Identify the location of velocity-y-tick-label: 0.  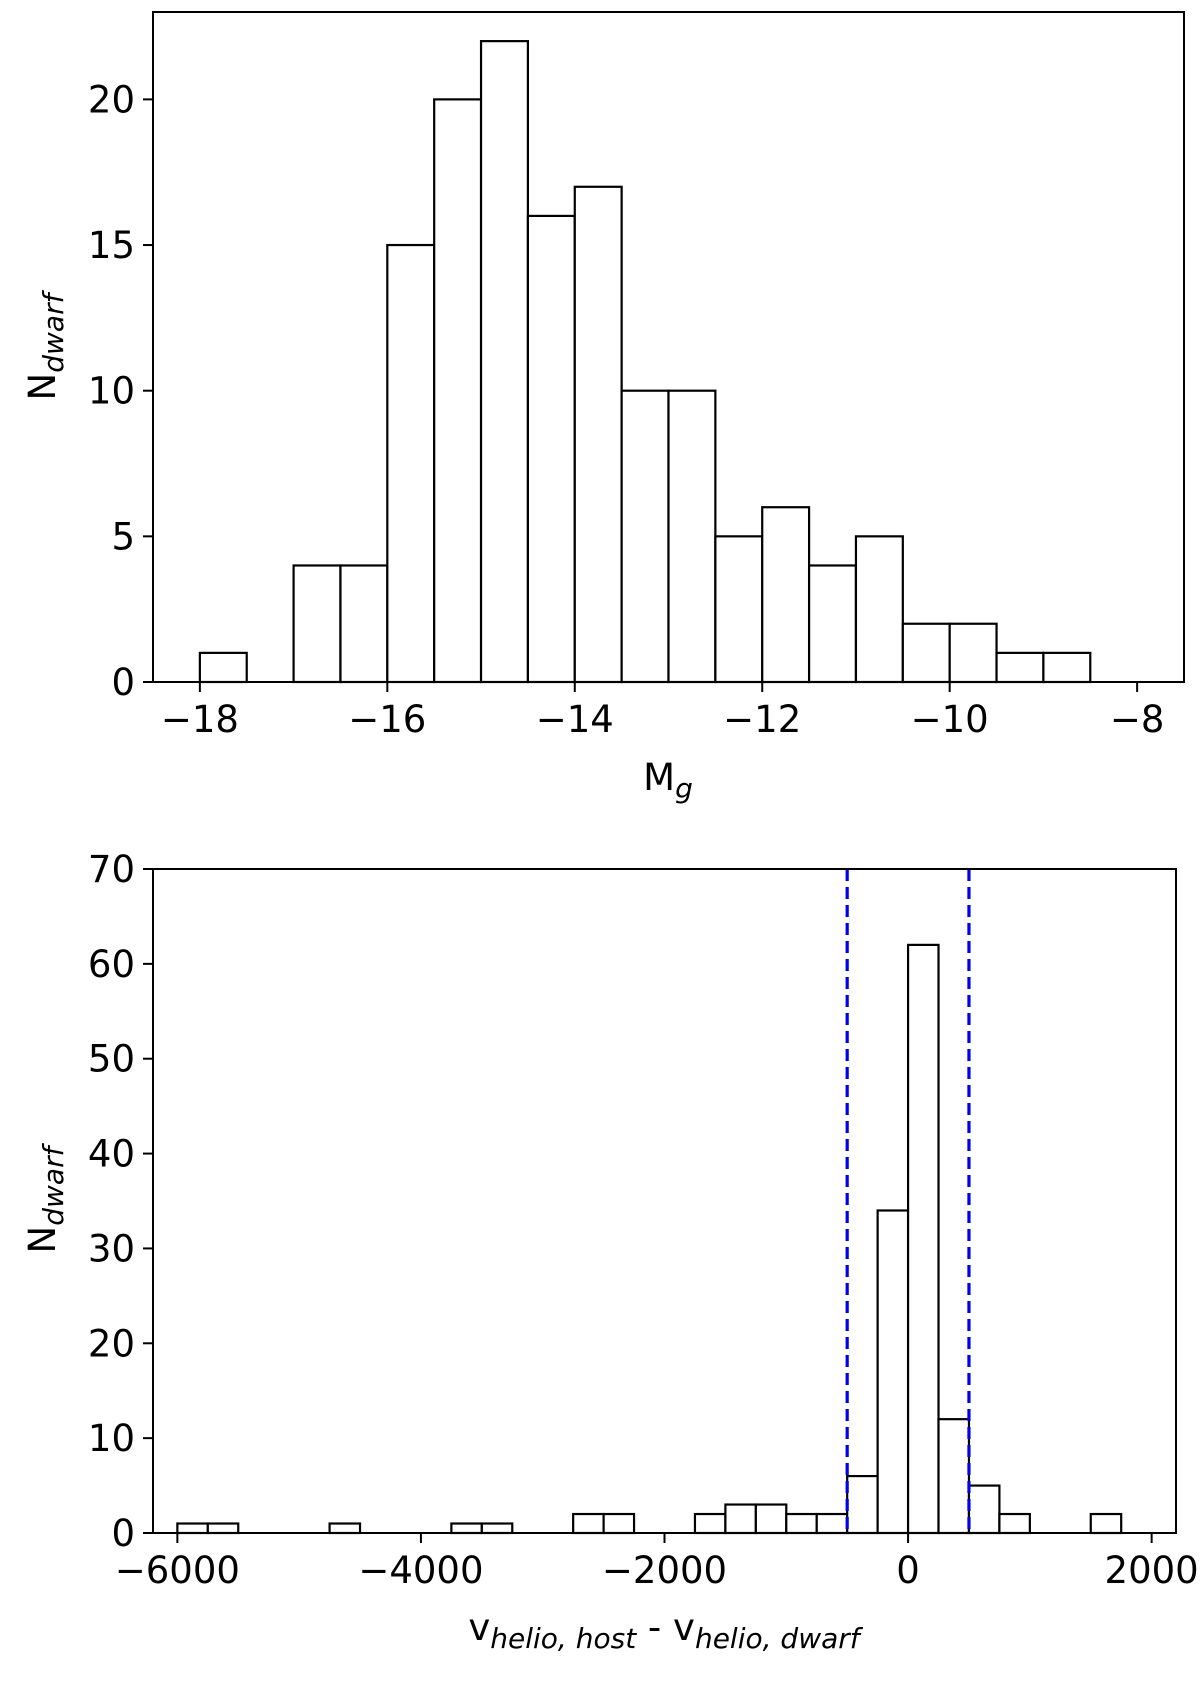
(123, 1533).